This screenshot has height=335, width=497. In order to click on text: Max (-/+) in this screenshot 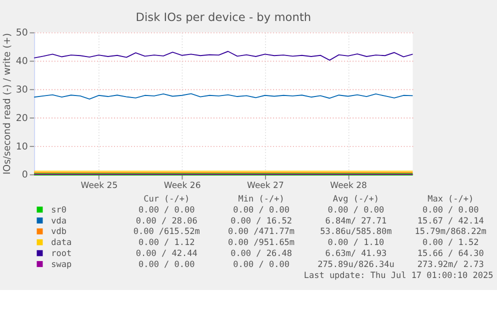, I will do `click(451, 199)`.